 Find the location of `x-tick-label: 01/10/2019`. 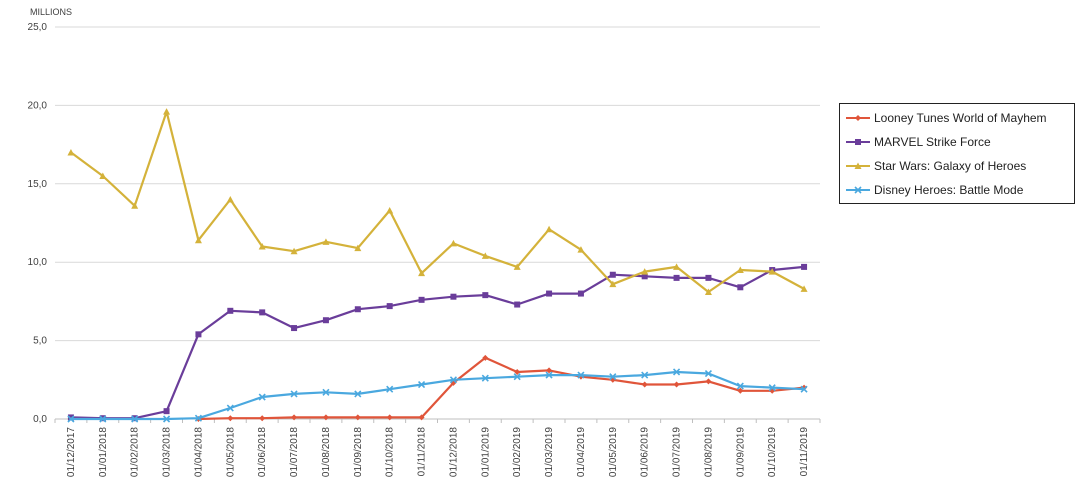

x-tick-label: 01/10/2019 is located at coordinates (772, 452).